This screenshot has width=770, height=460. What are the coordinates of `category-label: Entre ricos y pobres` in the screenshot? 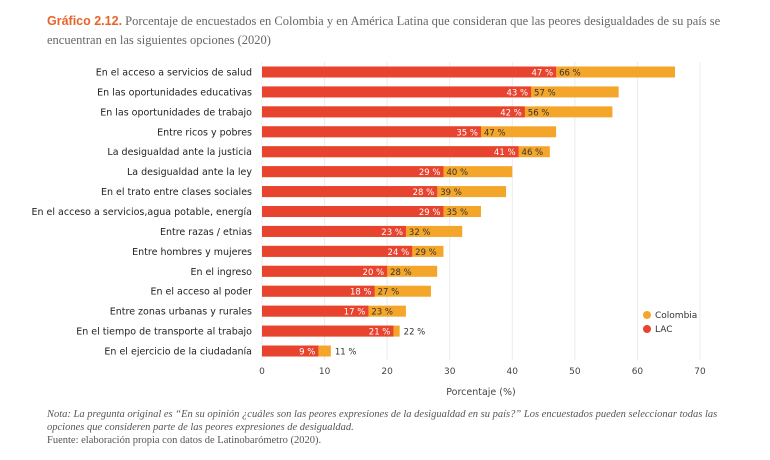 It's located at (204, 132).